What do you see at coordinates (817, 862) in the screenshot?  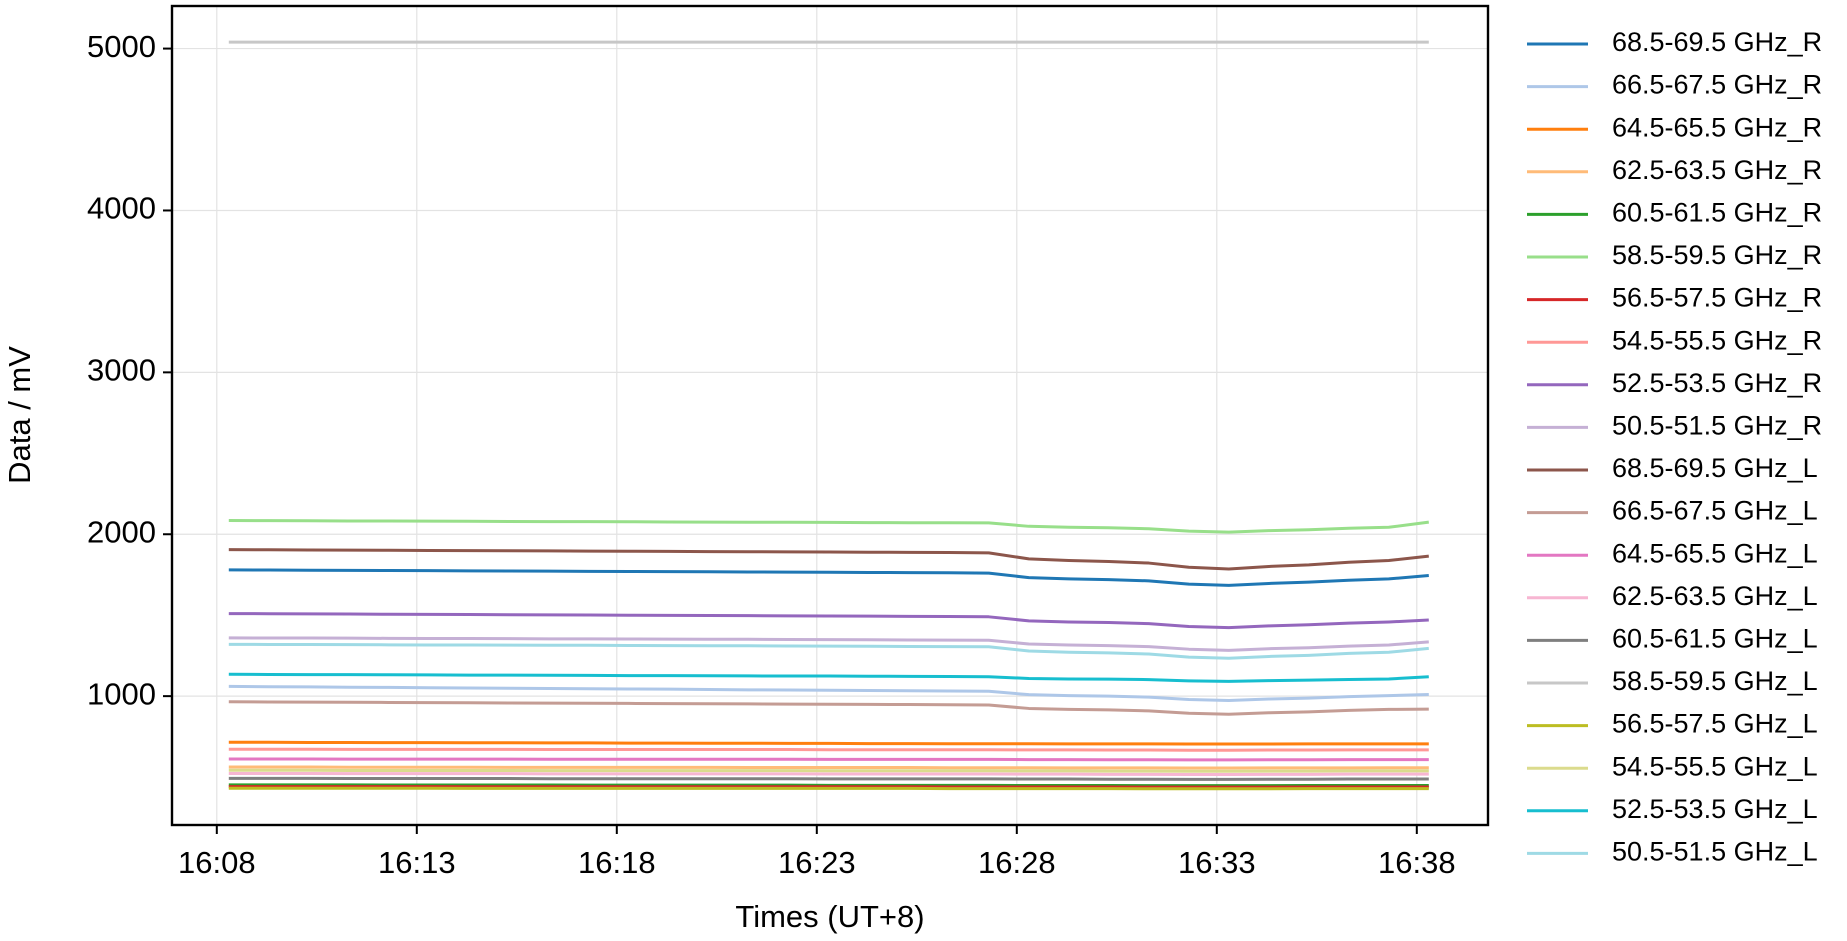 I see `x-tick-label: 16:23` at bounding box center [817, 862].